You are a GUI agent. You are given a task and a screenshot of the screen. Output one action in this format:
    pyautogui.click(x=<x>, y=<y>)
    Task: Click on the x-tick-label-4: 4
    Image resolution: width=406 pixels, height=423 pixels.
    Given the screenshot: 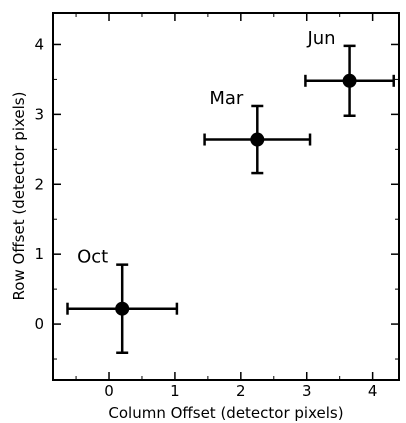 What is the action you would take?
    pyautogui.click(x=373, y=391)
    